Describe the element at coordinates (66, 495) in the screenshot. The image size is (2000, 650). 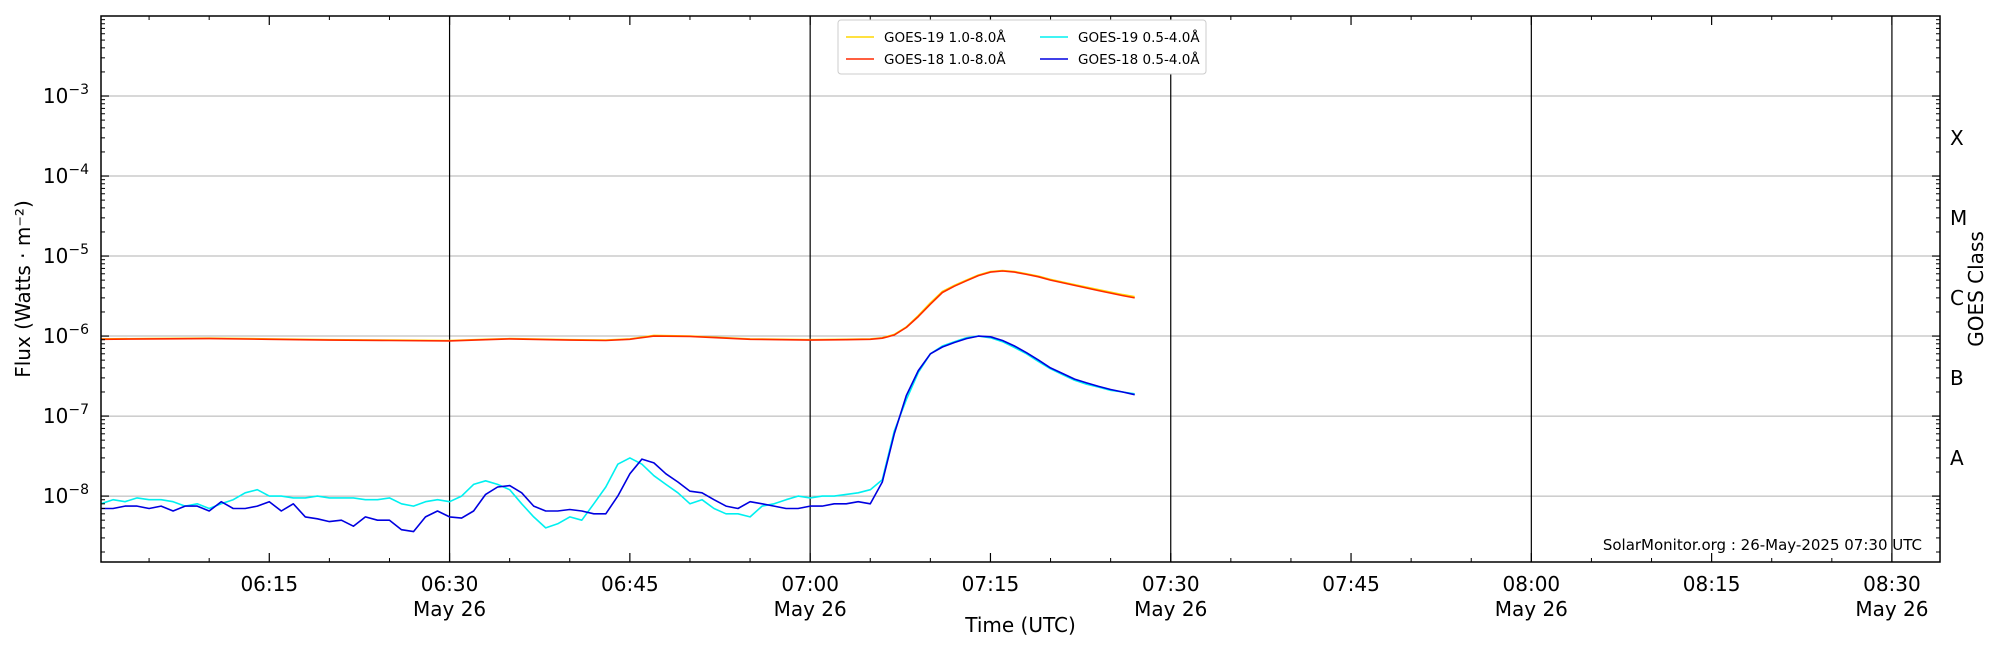
I see `y-tick-label: 10⁻⁸` at that location.